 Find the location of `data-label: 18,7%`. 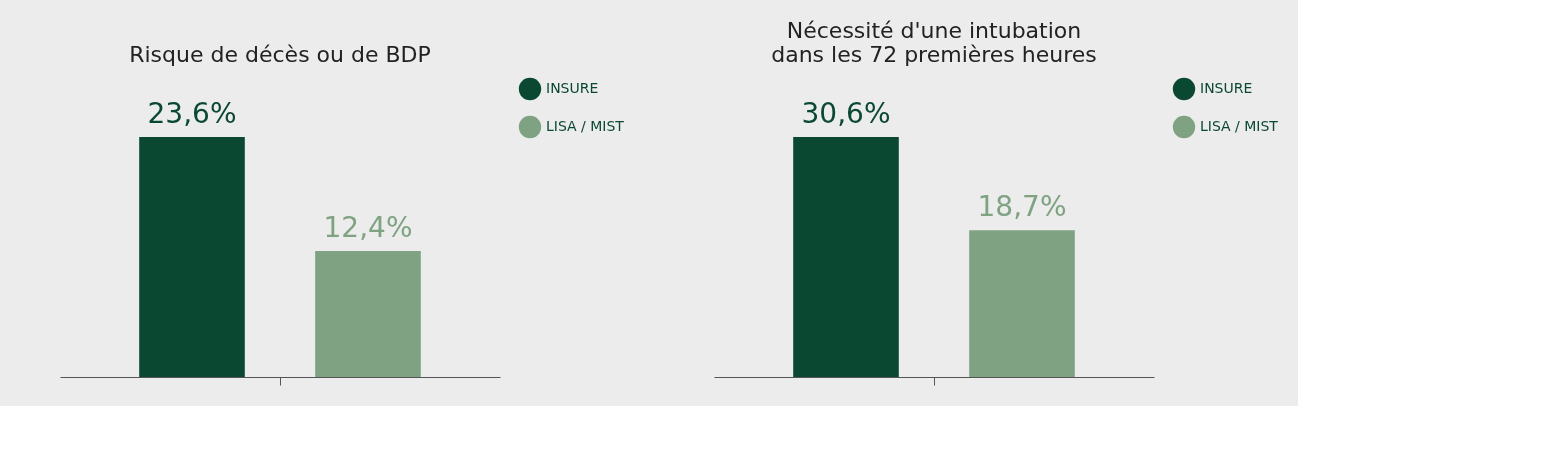

data-label: 18,7% is located at coordinates (1022, 207).